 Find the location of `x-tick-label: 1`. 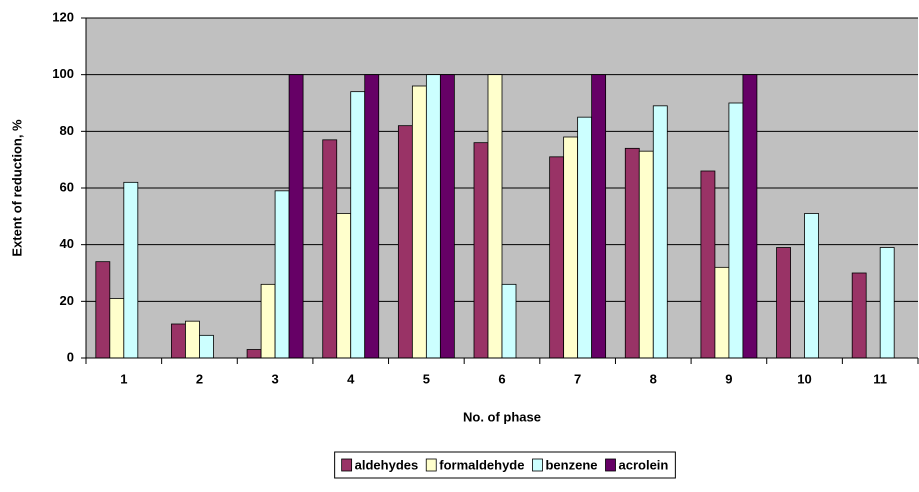

x-tick-label: 1 is located at coordinates (123, 378).